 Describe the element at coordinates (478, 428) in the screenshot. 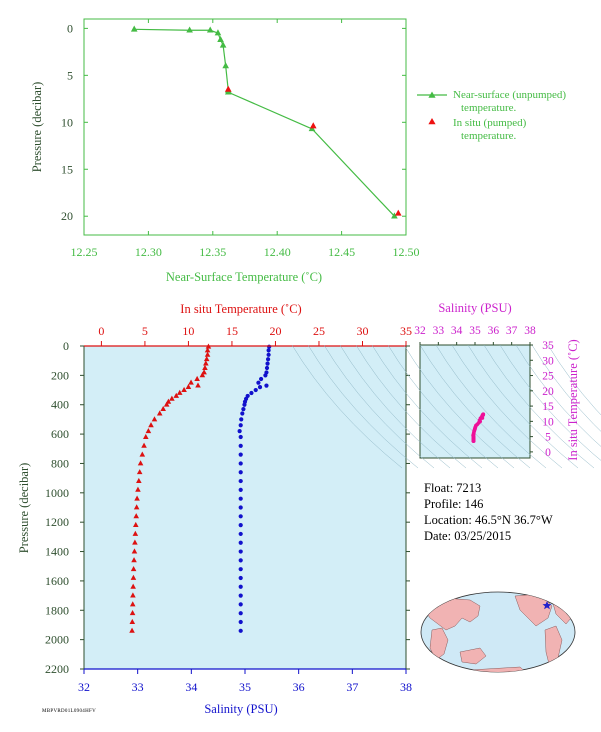

I see `ts-points` at that location.